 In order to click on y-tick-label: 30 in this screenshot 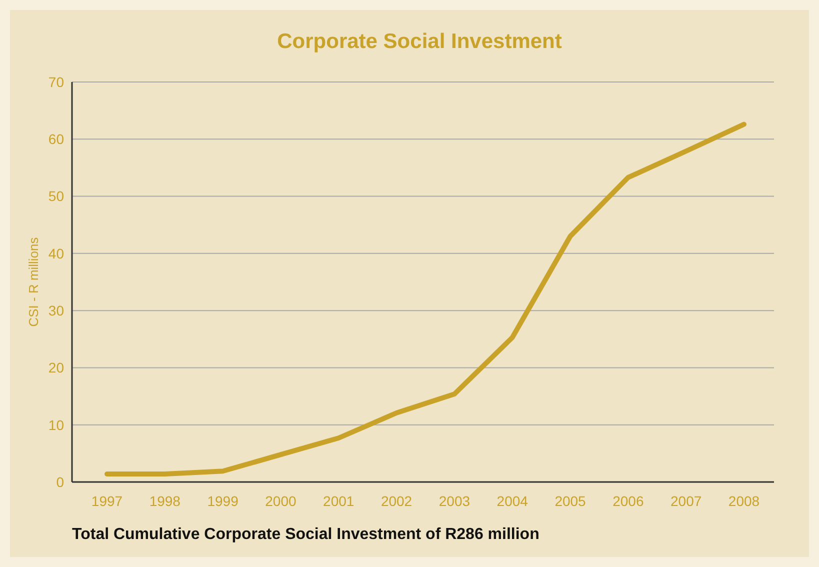, I will do `click(56, 310)`.